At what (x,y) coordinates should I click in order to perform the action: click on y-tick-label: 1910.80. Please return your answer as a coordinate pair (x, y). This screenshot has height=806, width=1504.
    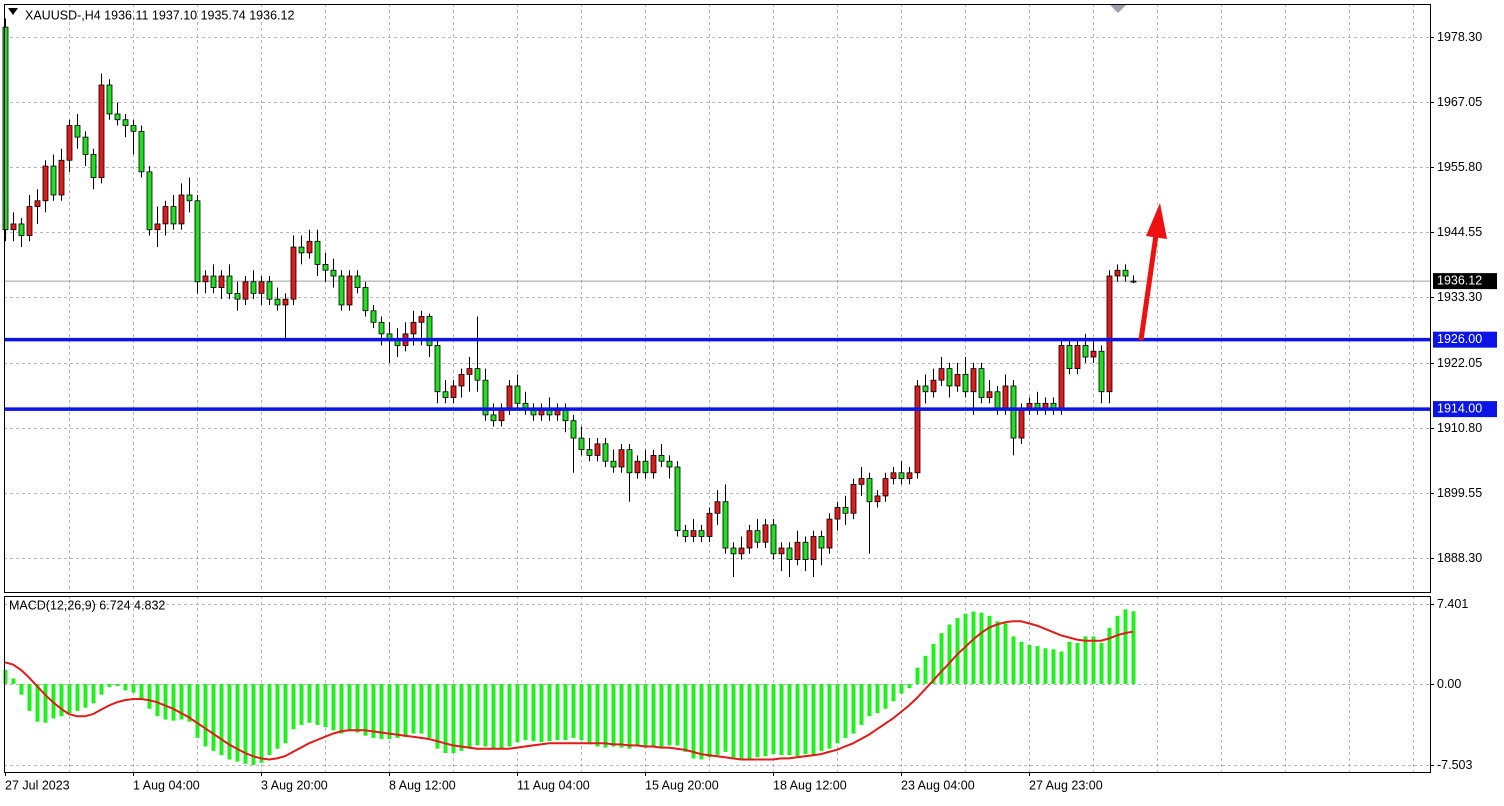
    Looking at the image, I should click on (1459, 428).